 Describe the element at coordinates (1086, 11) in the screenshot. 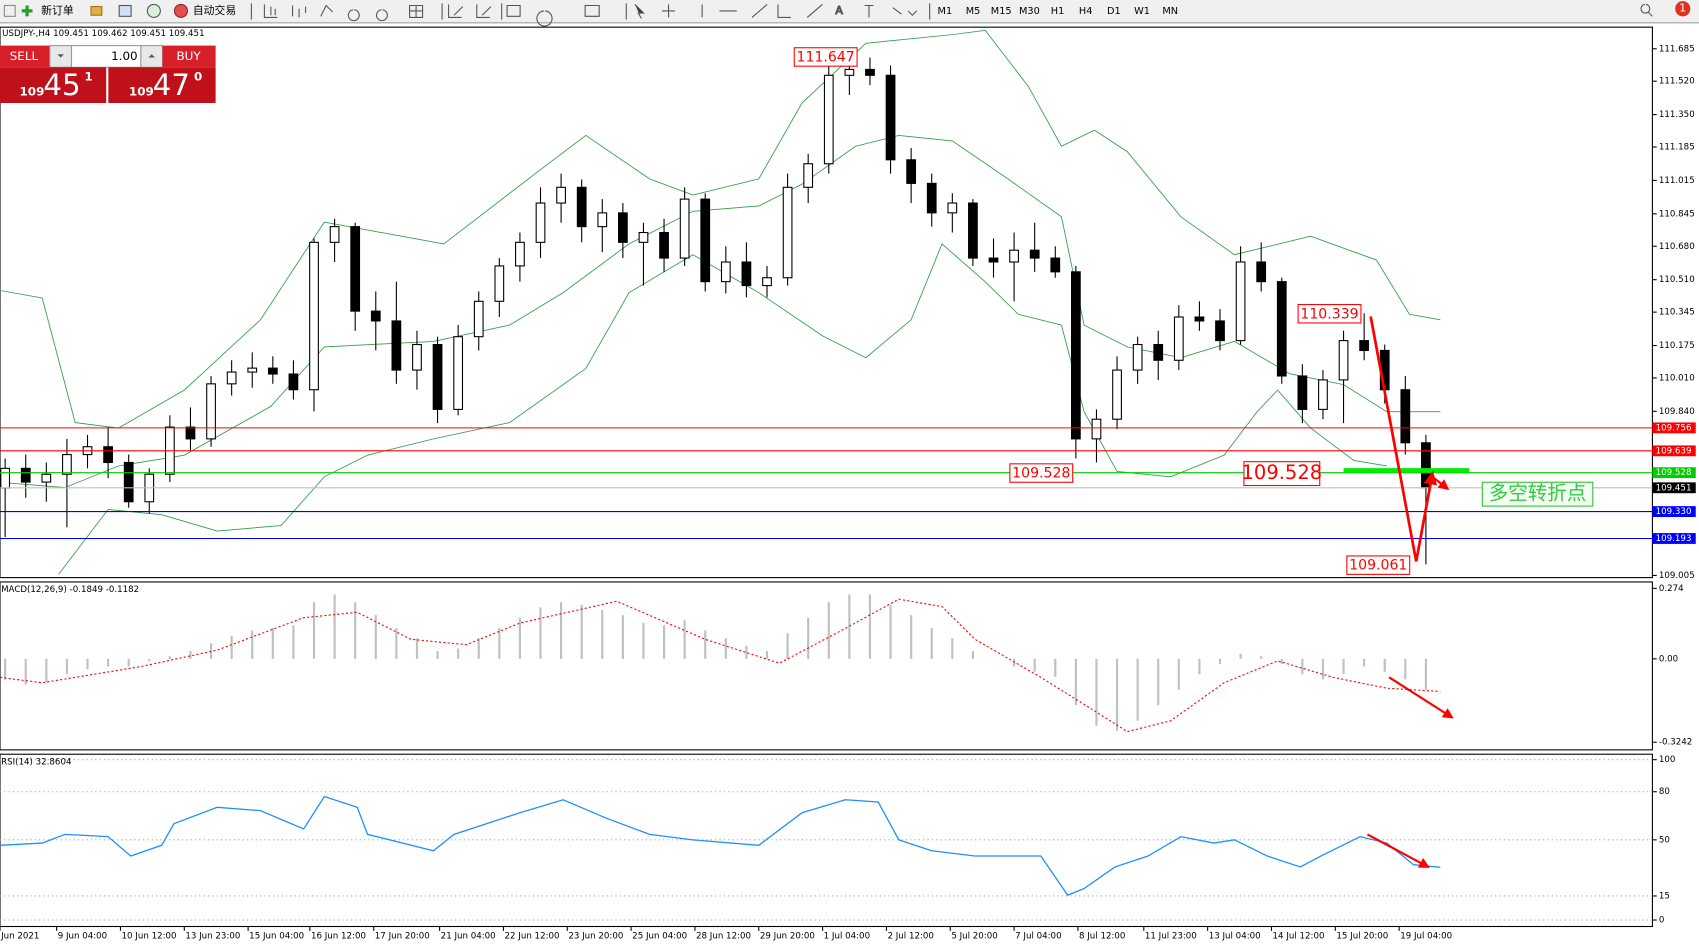

I see `timeframe-button: H4` at that location.